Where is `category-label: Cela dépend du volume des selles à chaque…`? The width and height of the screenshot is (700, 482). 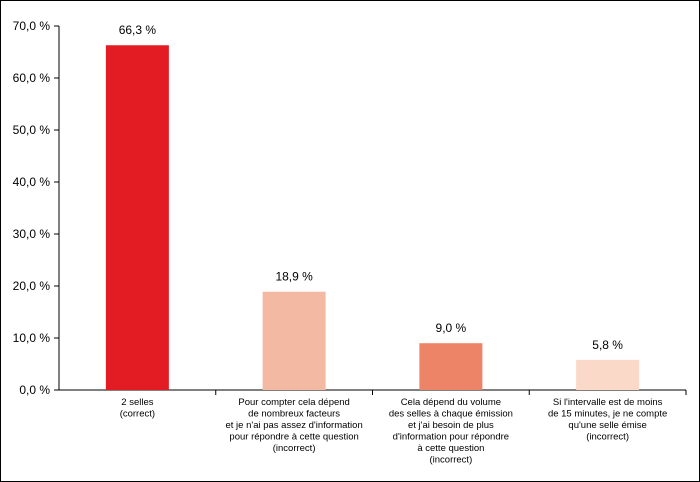 category-label: Cela dépend du volume des selles à chaque… is located at coordinates (451, 431).